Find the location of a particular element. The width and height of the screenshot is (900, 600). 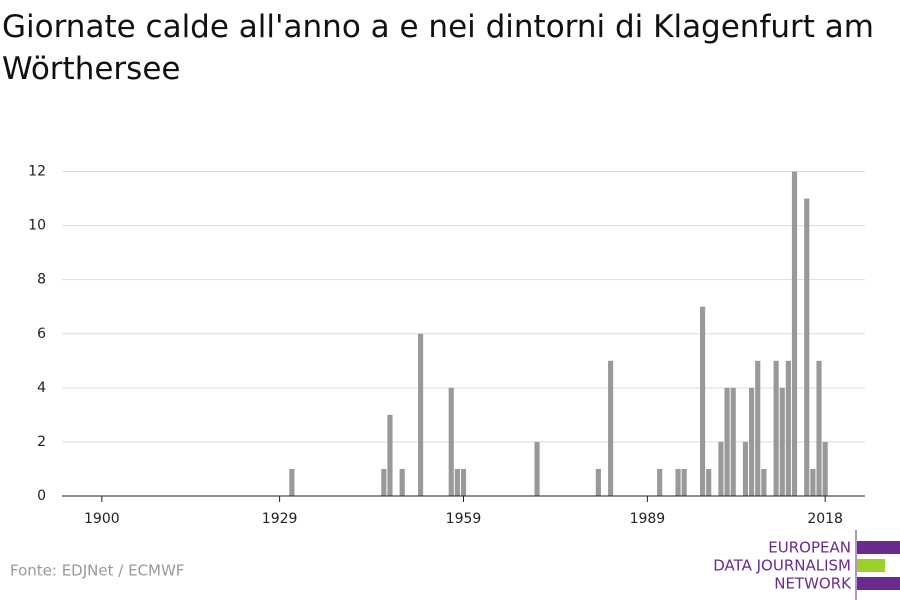

x-tick-label: 1900 is located at coordinates (102, 519).